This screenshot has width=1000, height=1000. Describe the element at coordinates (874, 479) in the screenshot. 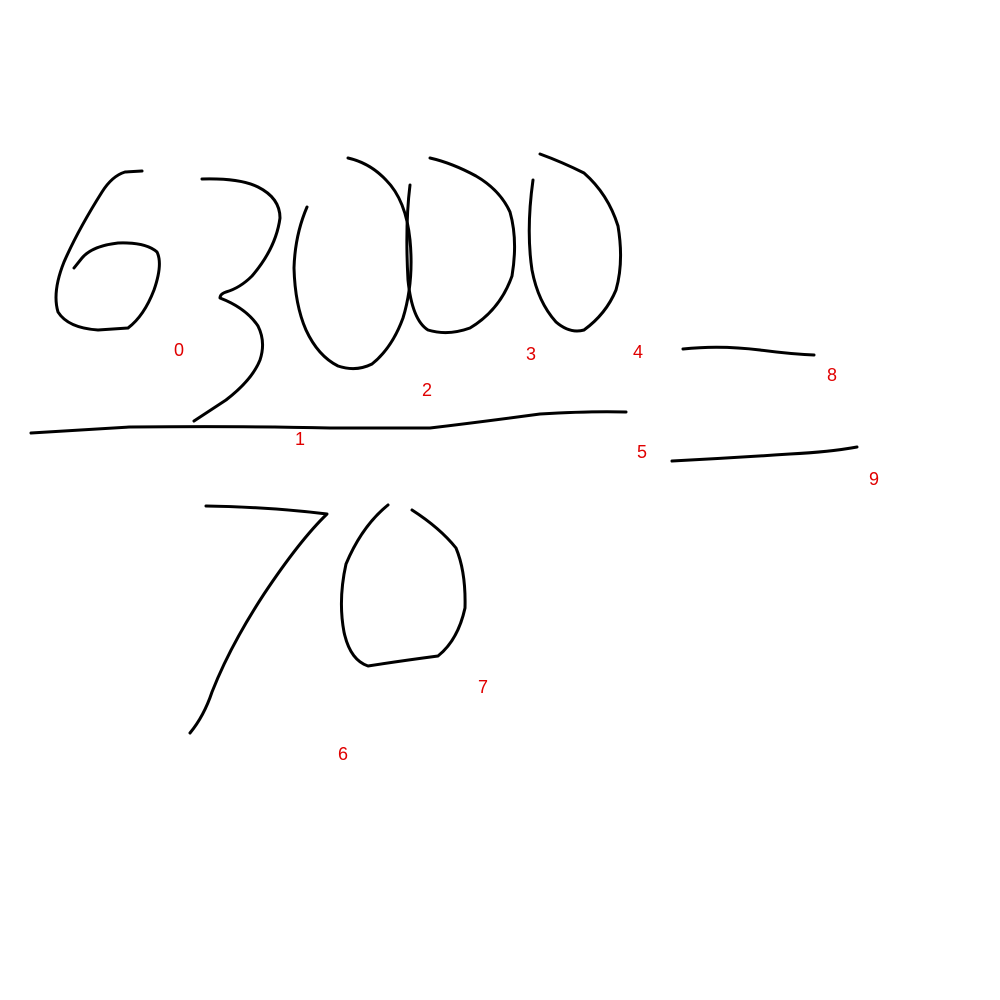

I see `label-9: 9` at that location.